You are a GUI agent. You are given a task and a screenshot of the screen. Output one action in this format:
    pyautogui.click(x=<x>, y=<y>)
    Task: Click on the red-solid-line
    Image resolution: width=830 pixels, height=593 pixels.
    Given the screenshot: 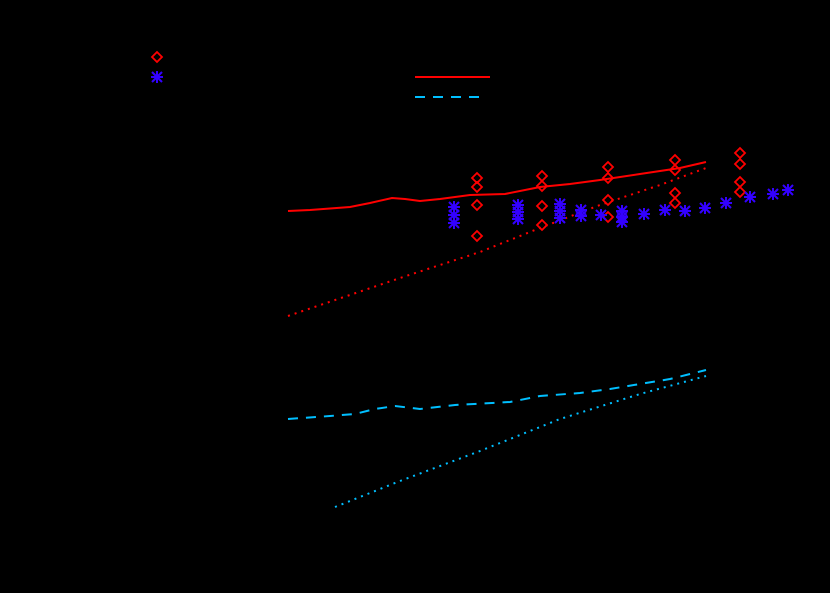 What is the action you would take?
    pyautogui.click(x=497, y=186)
    